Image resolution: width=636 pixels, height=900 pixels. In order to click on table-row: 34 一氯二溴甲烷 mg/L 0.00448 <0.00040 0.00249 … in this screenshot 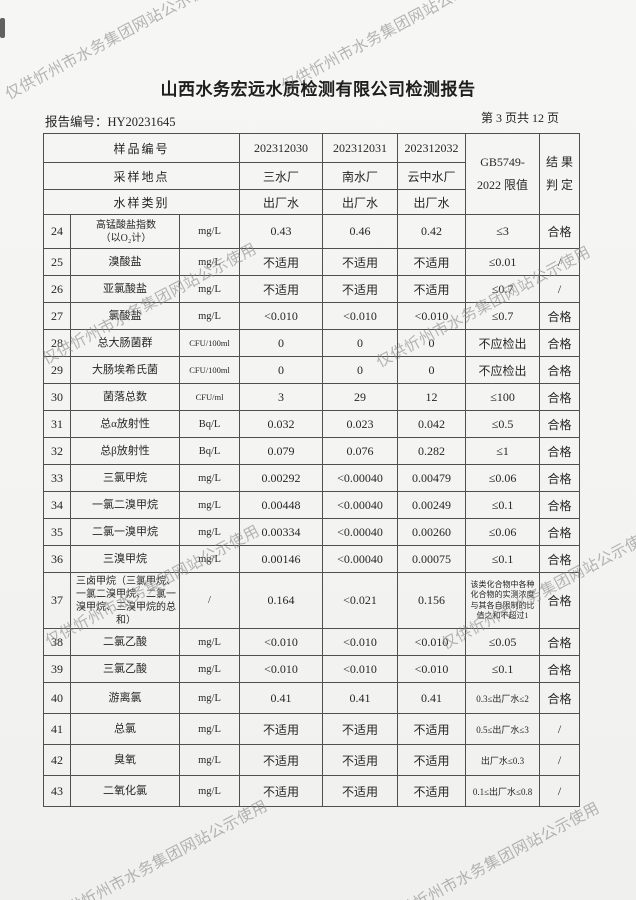, I will do `click(312, 505)`.